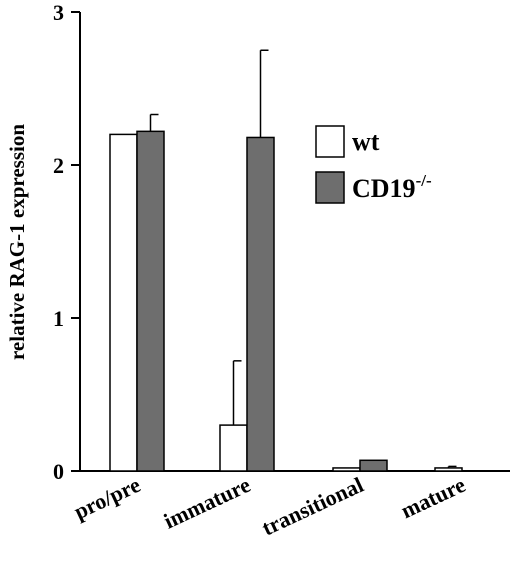 This screenshot has height=584, width=520. Describe the element at coordinates (346, 469) in the screenshot. I see `bar-wt-transitional` at that location.